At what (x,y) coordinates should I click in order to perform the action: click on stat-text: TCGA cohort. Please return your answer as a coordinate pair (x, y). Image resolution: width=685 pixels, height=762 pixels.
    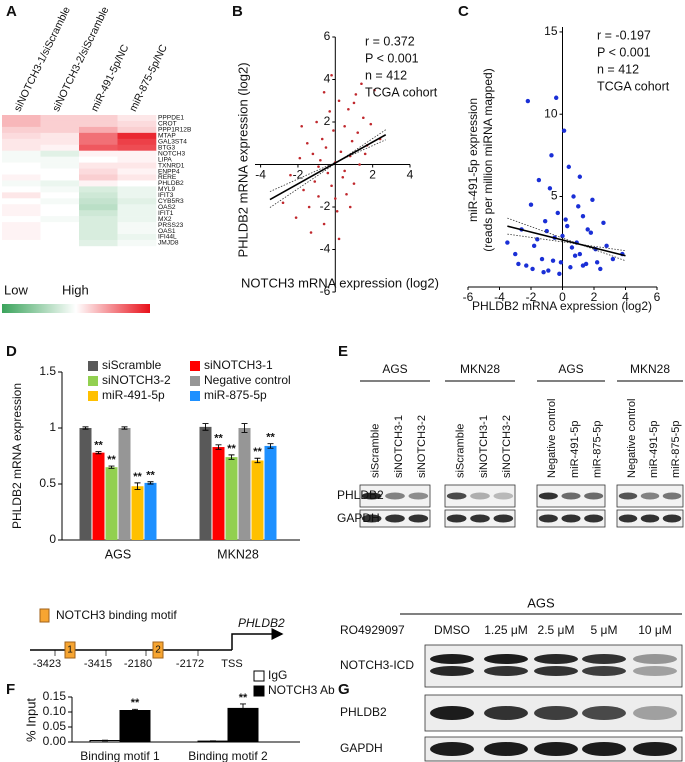
    Looking at the image, I should click on (633, 86).